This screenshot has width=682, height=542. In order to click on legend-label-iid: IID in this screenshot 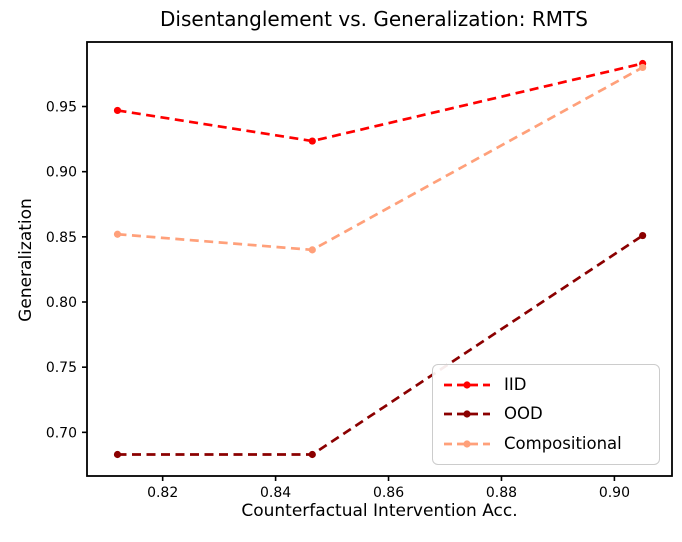, I will do `click(515, 384)`.